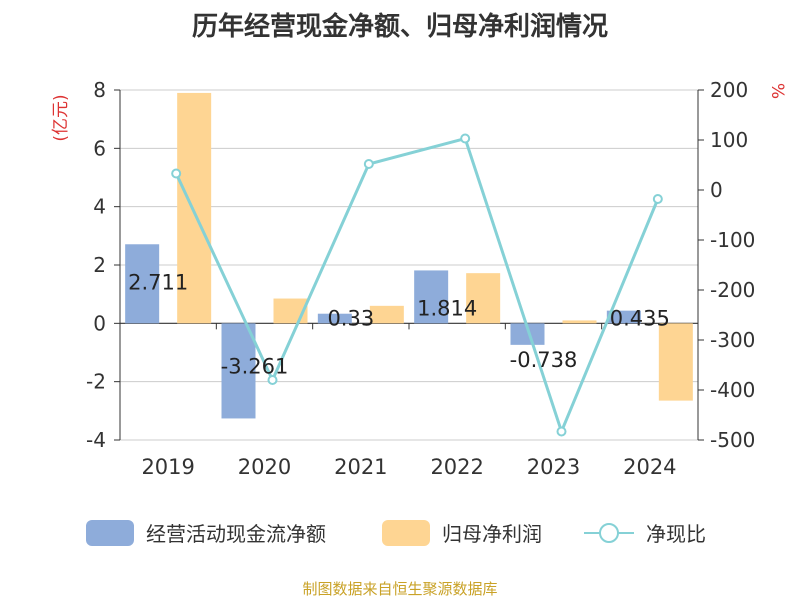 This screenshot has height=600, width=800. What do you see at coordinates (158, 282) in the screenshot?
I see `data-label-ocf-2019: 2.711` at bounding box center [158, 282].